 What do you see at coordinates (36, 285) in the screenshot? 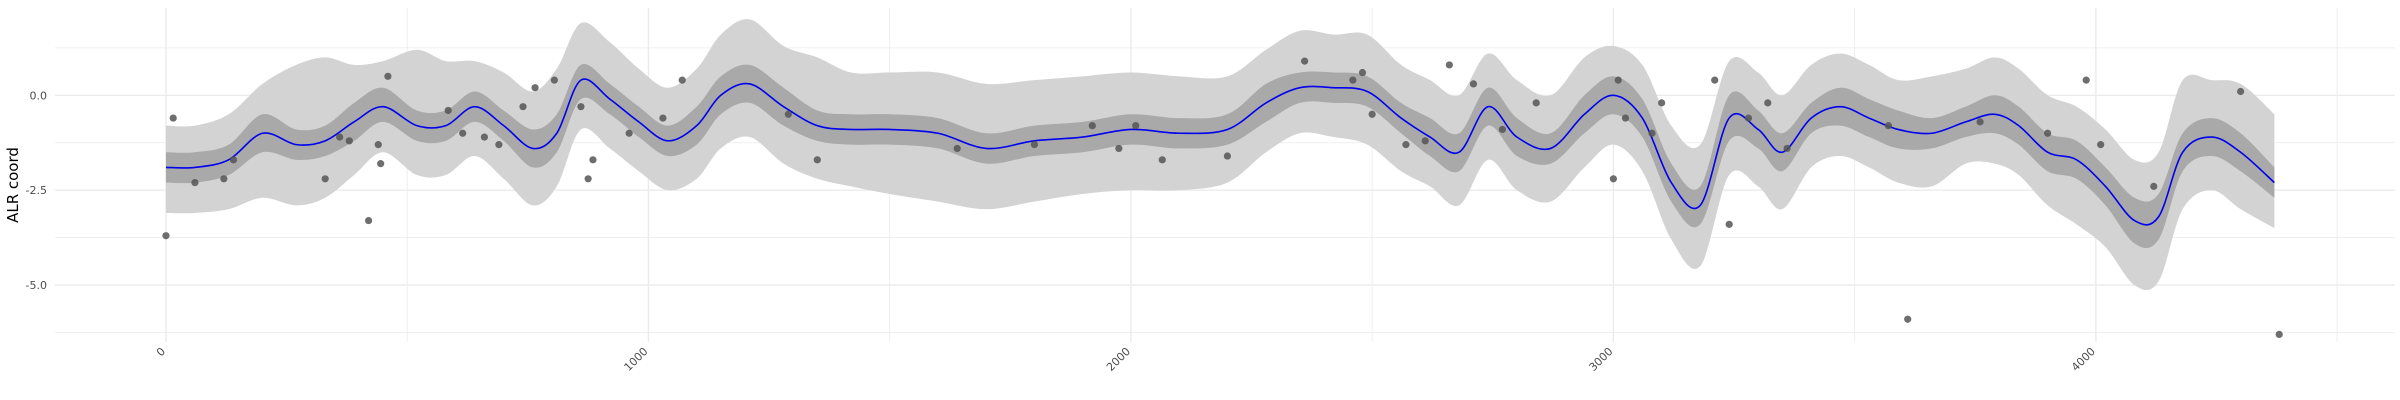
I see `y-tick-label: -5.0` at bounding box center [36, 285].